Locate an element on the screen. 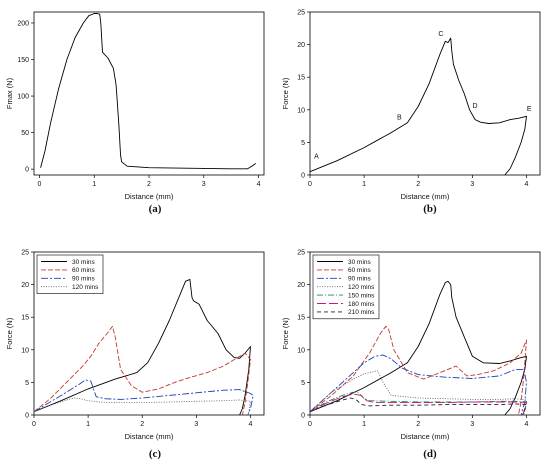 This screenshot has height=469, width=550. series-line-210-mins is located at coordinates (418, 406).